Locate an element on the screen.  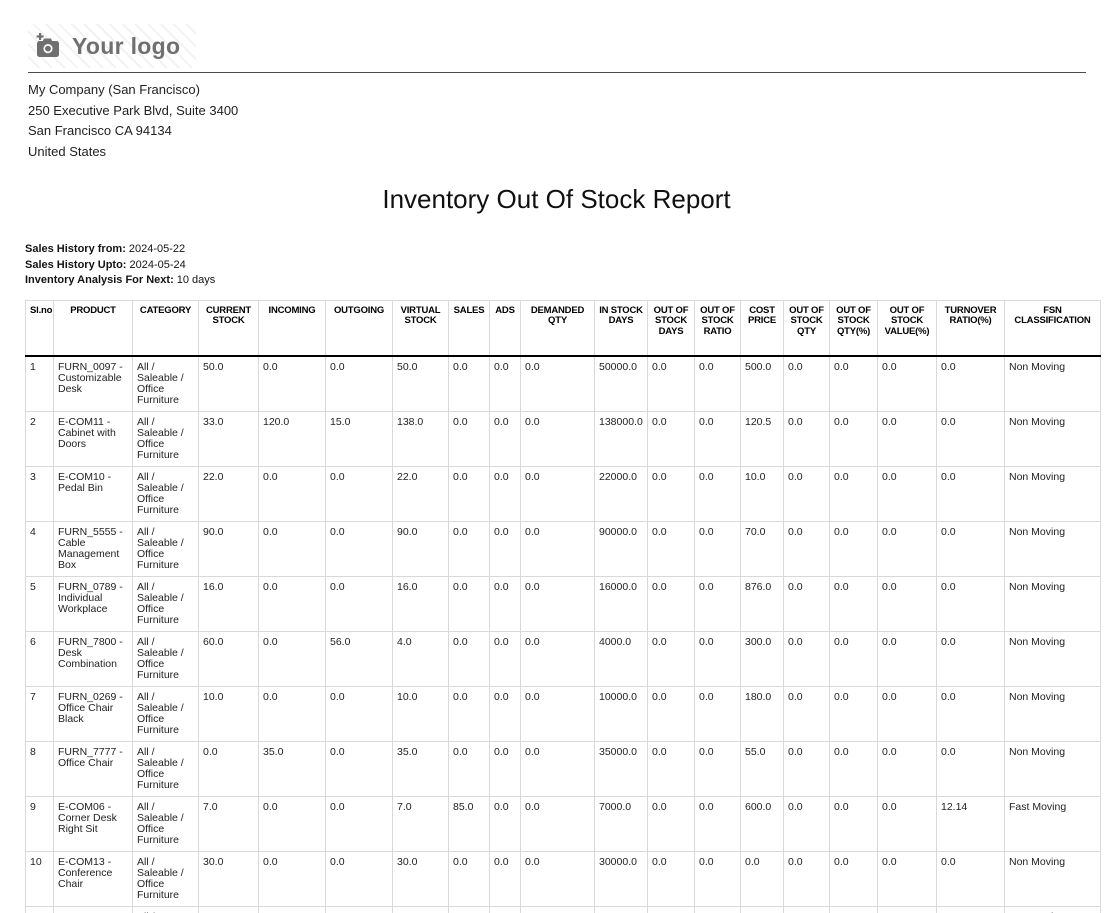
meta-sales-history-upto: Sales History Upto: 2024-05-24 is located at coordinates (569, 266).